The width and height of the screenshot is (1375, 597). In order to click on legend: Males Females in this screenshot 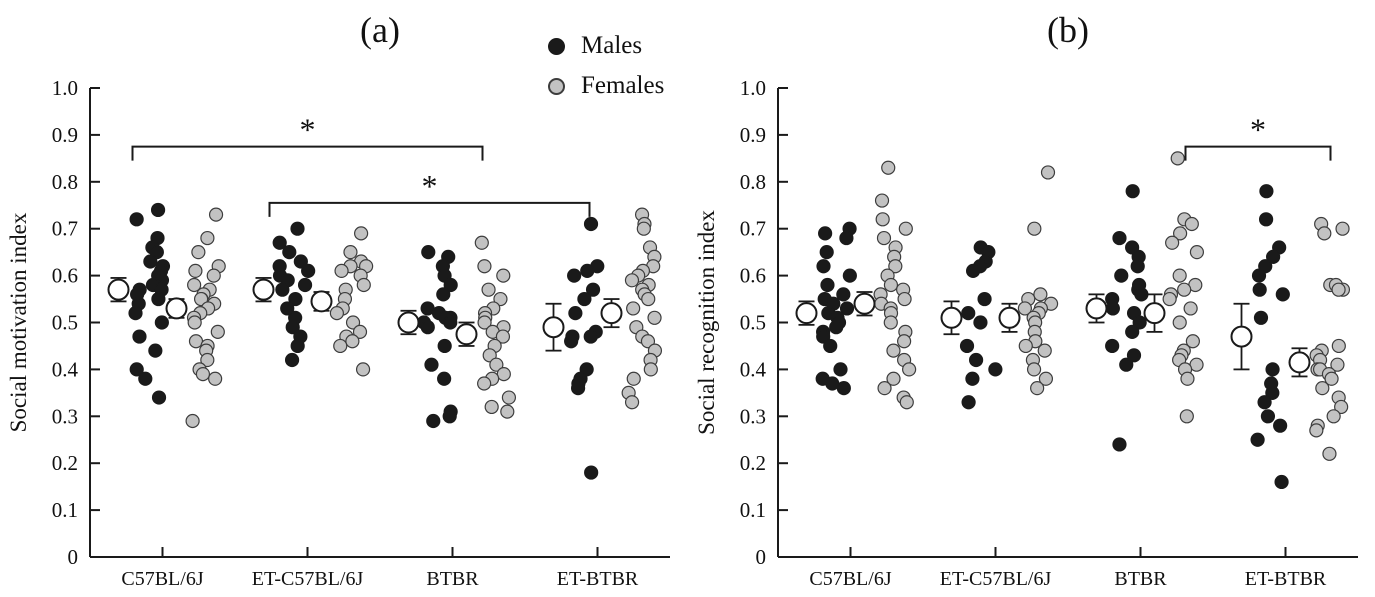, I will do `click(606, 66)`.